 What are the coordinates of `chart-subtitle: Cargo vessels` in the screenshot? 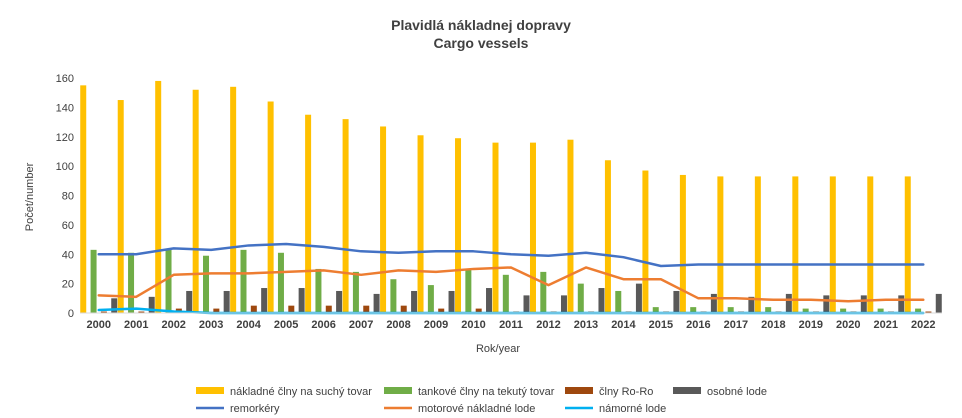 It's located at (481, 43).